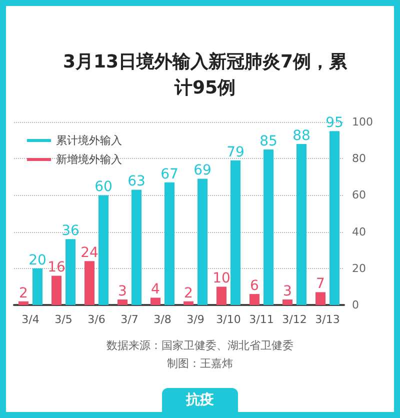 The image size is (400, 418). I want to click on legend-label: 新增境外输入, so click(89, 159).